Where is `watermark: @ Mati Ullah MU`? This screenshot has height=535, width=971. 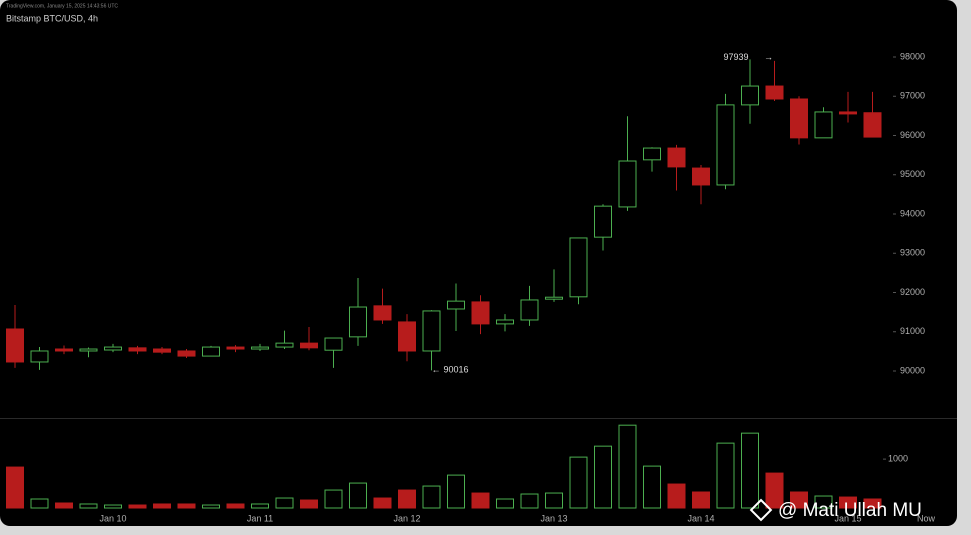 watermark: @ Mati Ullah MU is located at coordinates (850, 510).